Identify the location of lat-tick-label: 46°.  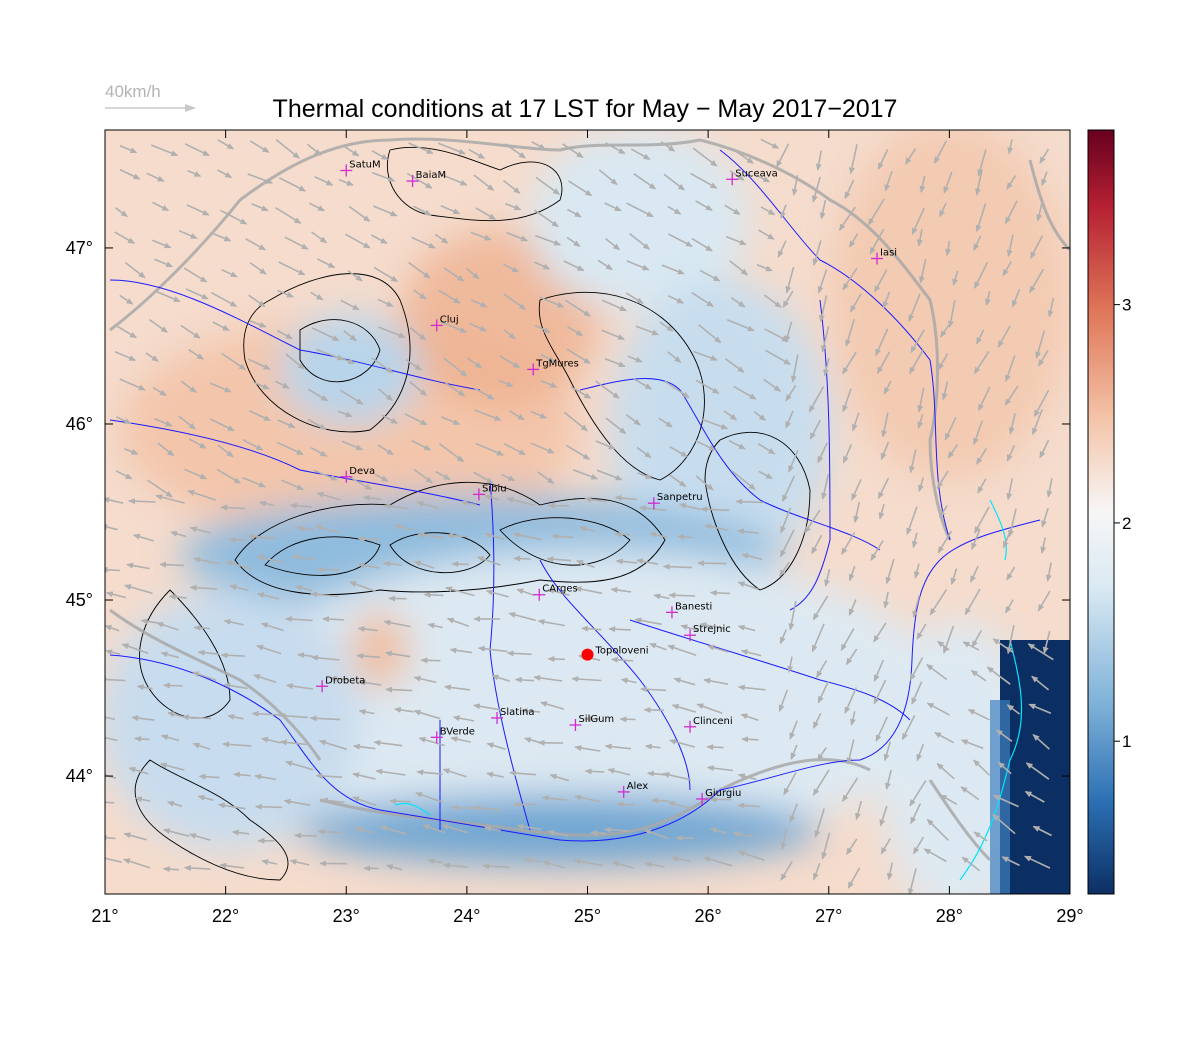
(79, 424).